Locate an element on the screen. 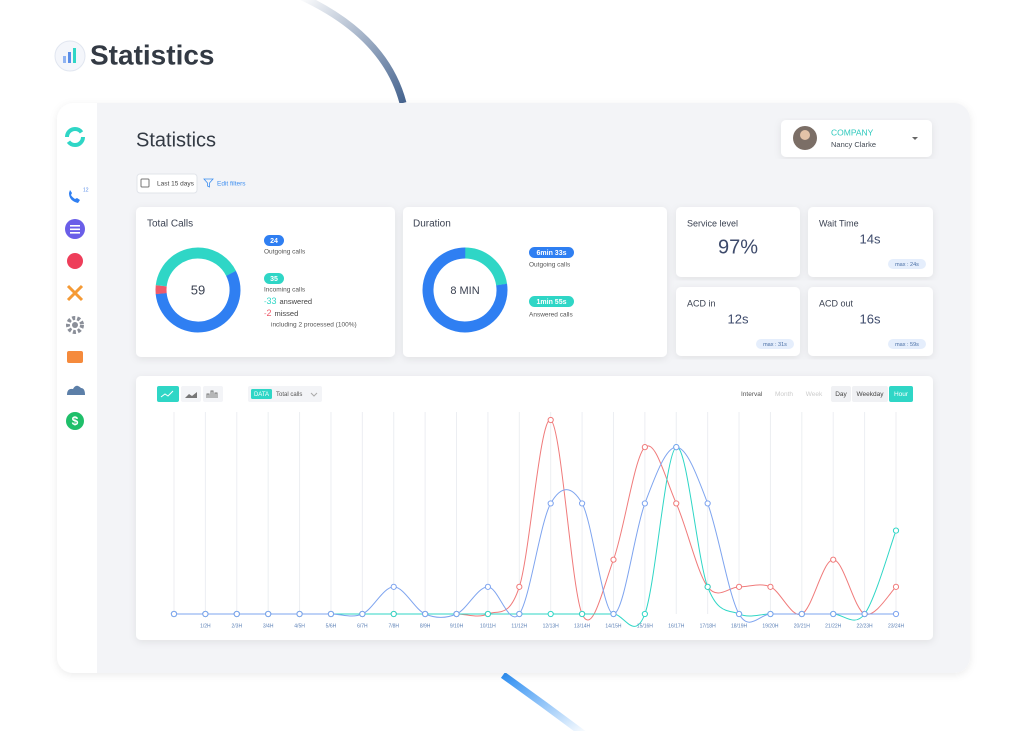 The height and width of the screenshot is (731, 1024). x-tick-label: 9/10H is located at coordinates (457, 626).